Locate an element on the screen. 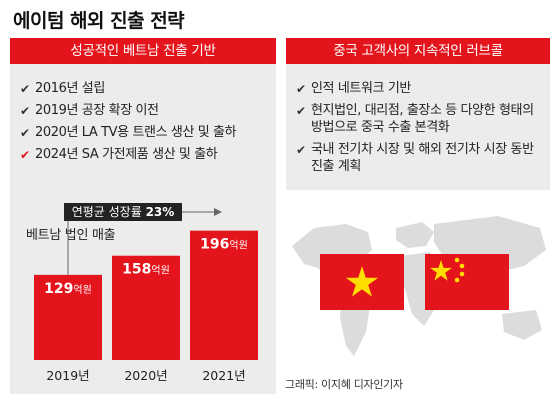  bar-value-label: 158억원 is located at coordinates (146, 270).